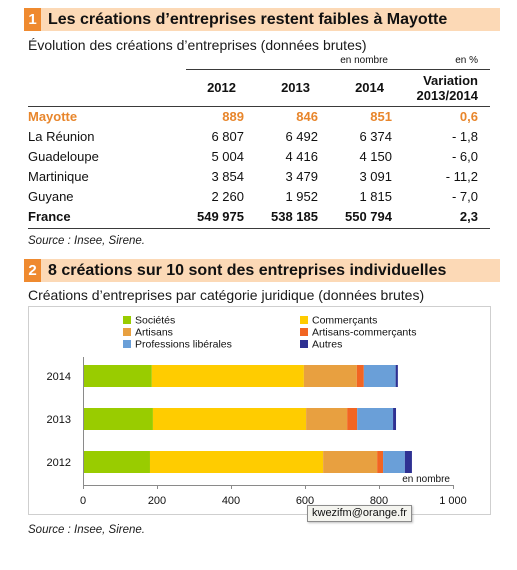  Describe the element at coordinates (32, 19) in the screenshot. I see `section-number-badge: 1` at that location.